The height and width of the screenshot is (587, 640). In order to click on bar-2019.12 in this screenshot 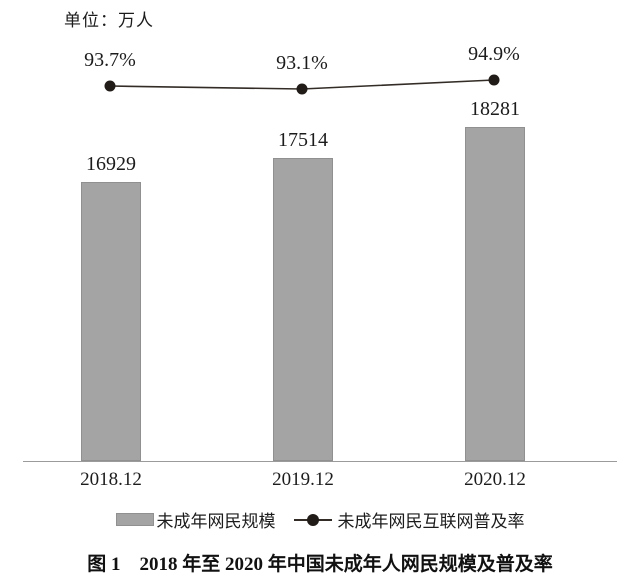, I will do `click(303, 309)`.